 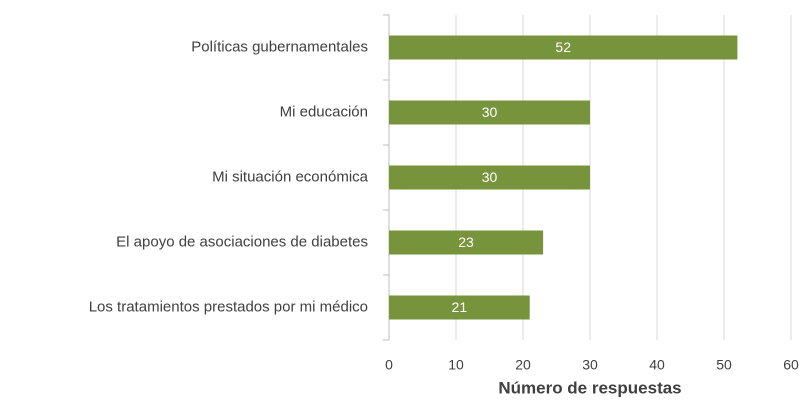 I want to click on data-label: 23, so click(x=466, y=242).